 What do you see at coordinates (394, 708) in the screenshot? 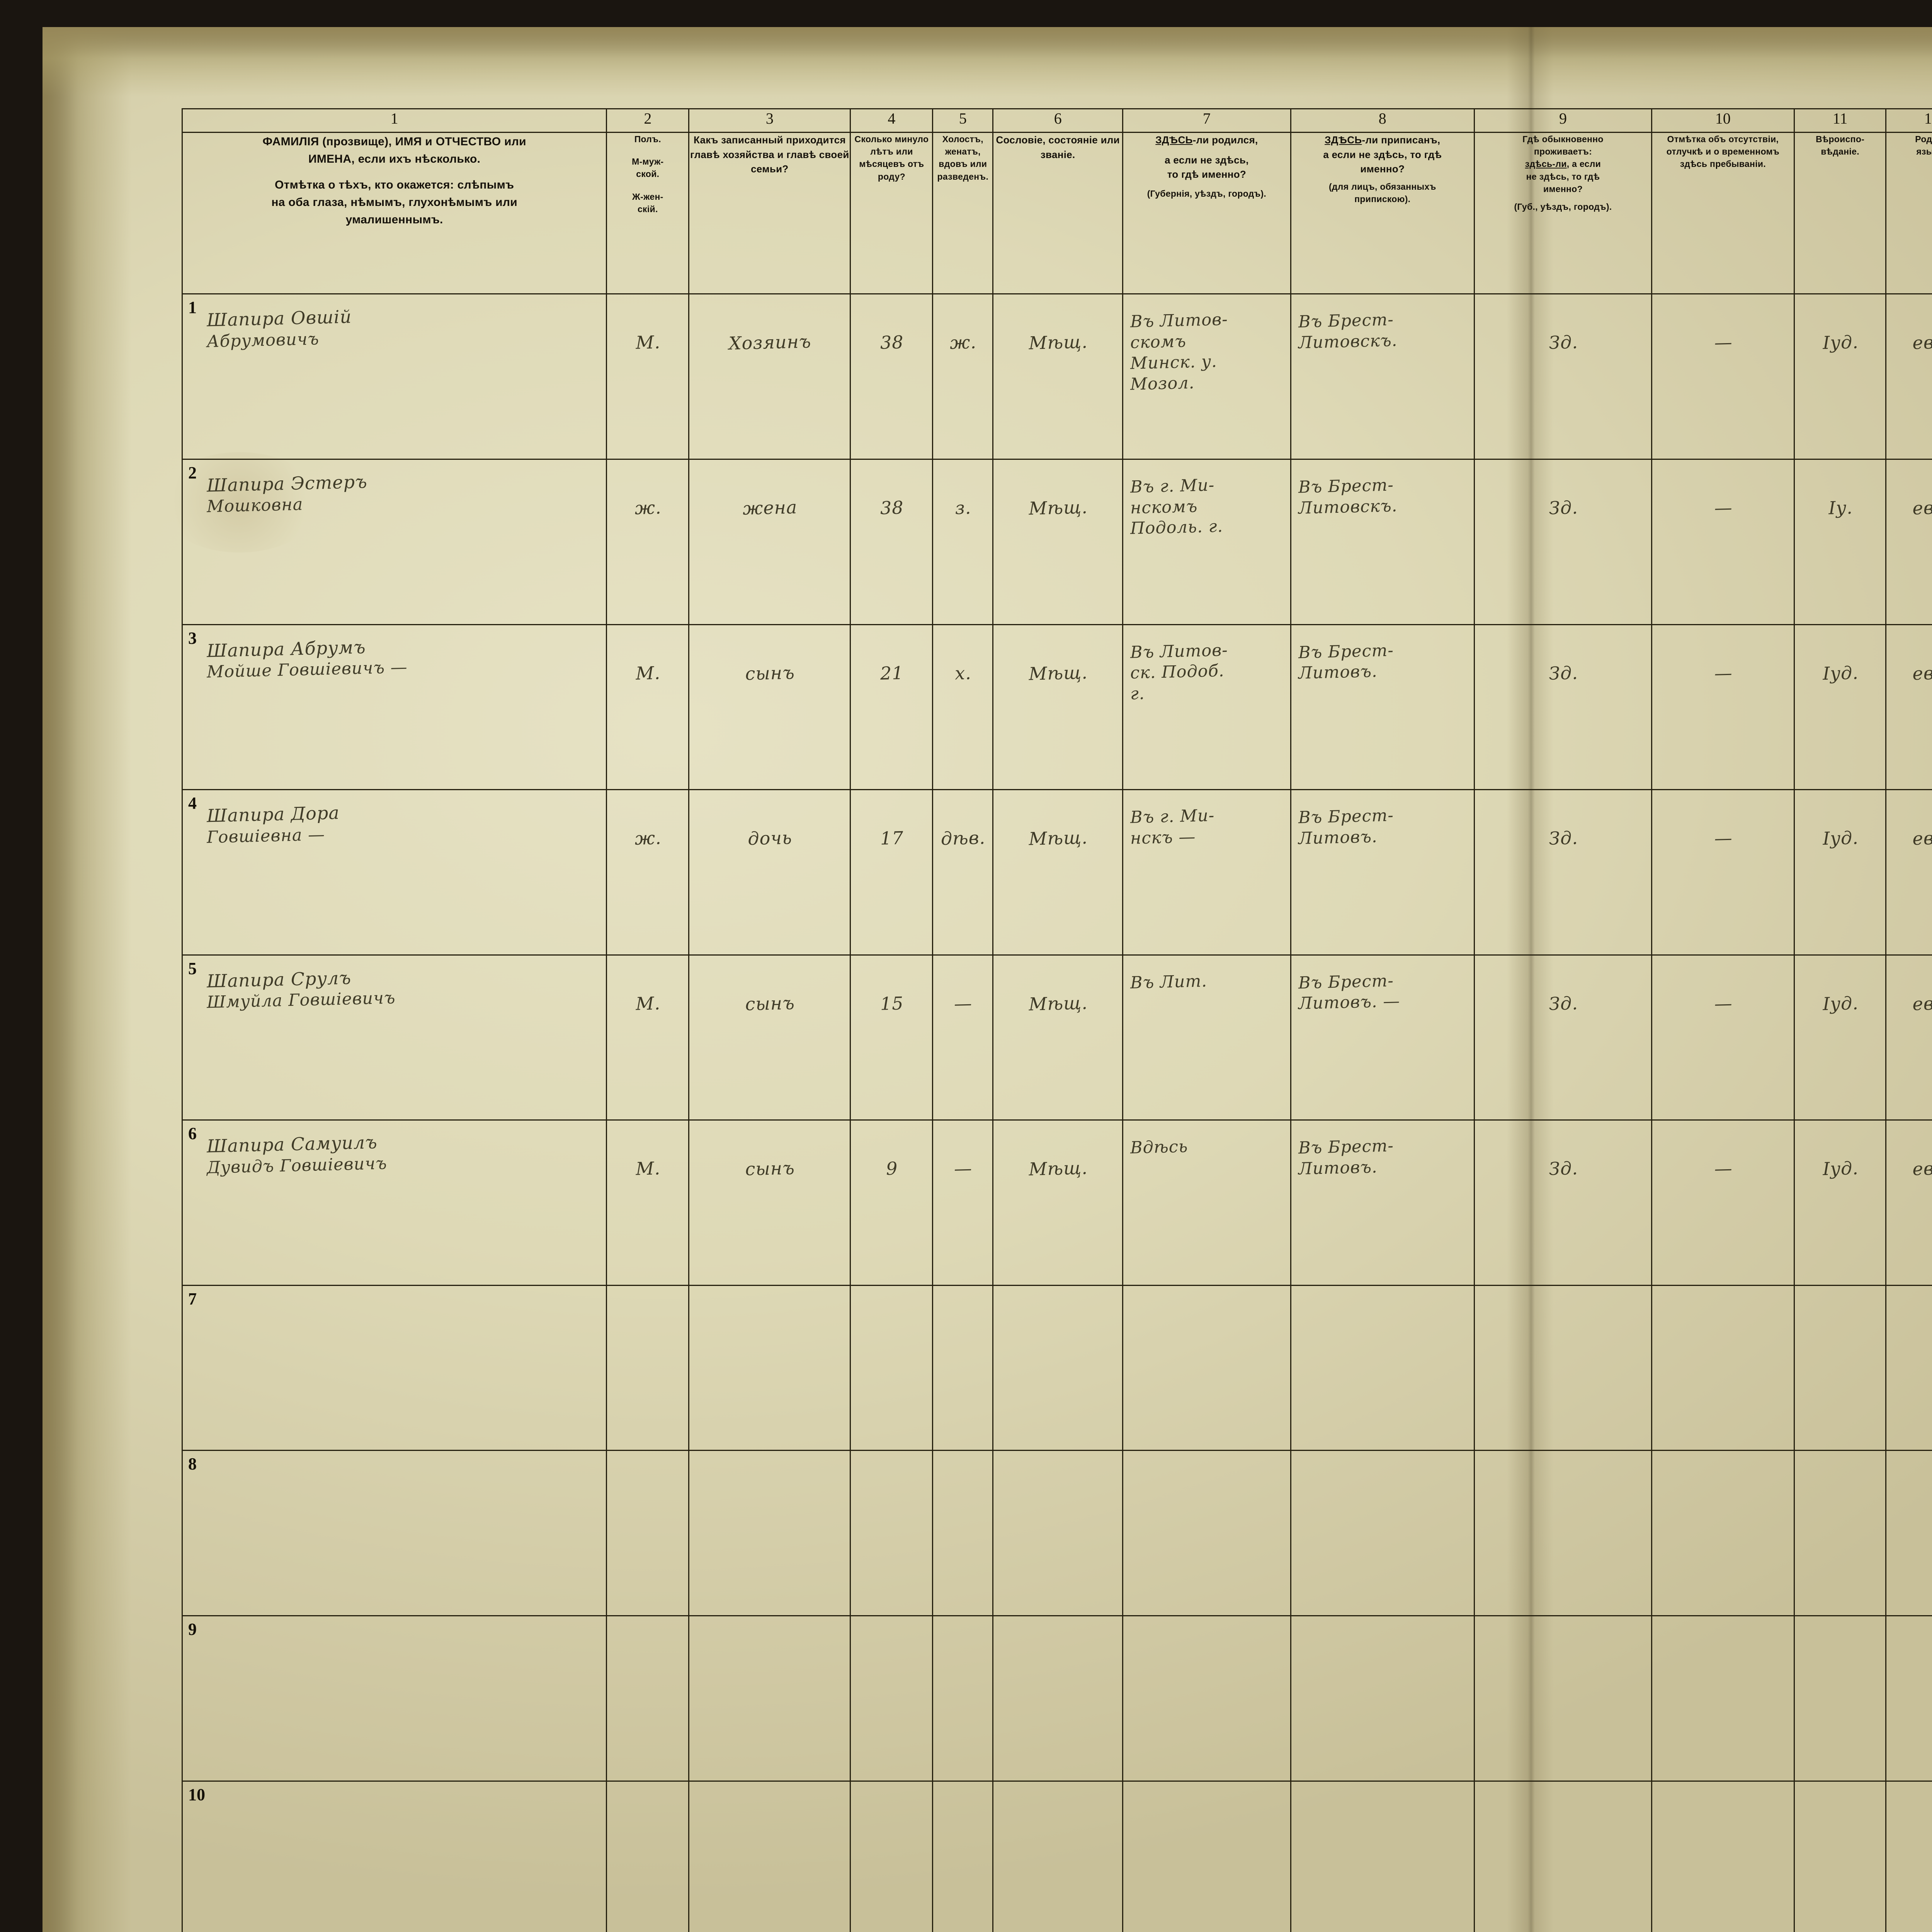
I see `cell-name: 3 Шапира Абрумъ Мойше Говшiевичъ —` at bounding box center [394, 708].